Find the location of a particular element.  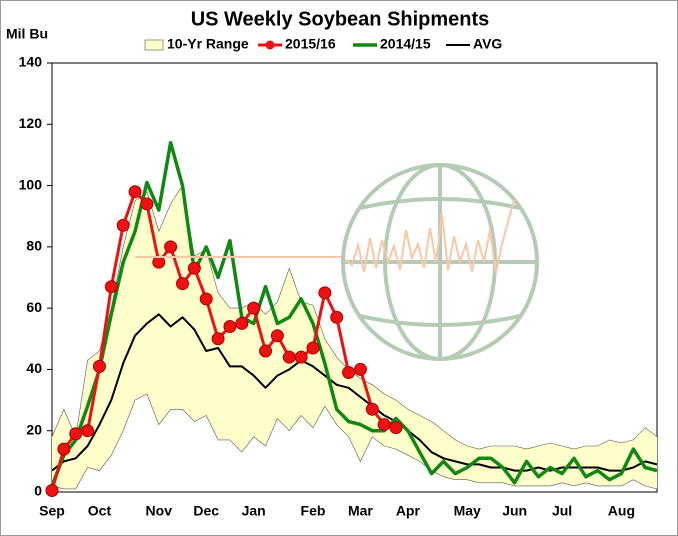

y-tick-label: 100 is located at coordinates (31, 184).